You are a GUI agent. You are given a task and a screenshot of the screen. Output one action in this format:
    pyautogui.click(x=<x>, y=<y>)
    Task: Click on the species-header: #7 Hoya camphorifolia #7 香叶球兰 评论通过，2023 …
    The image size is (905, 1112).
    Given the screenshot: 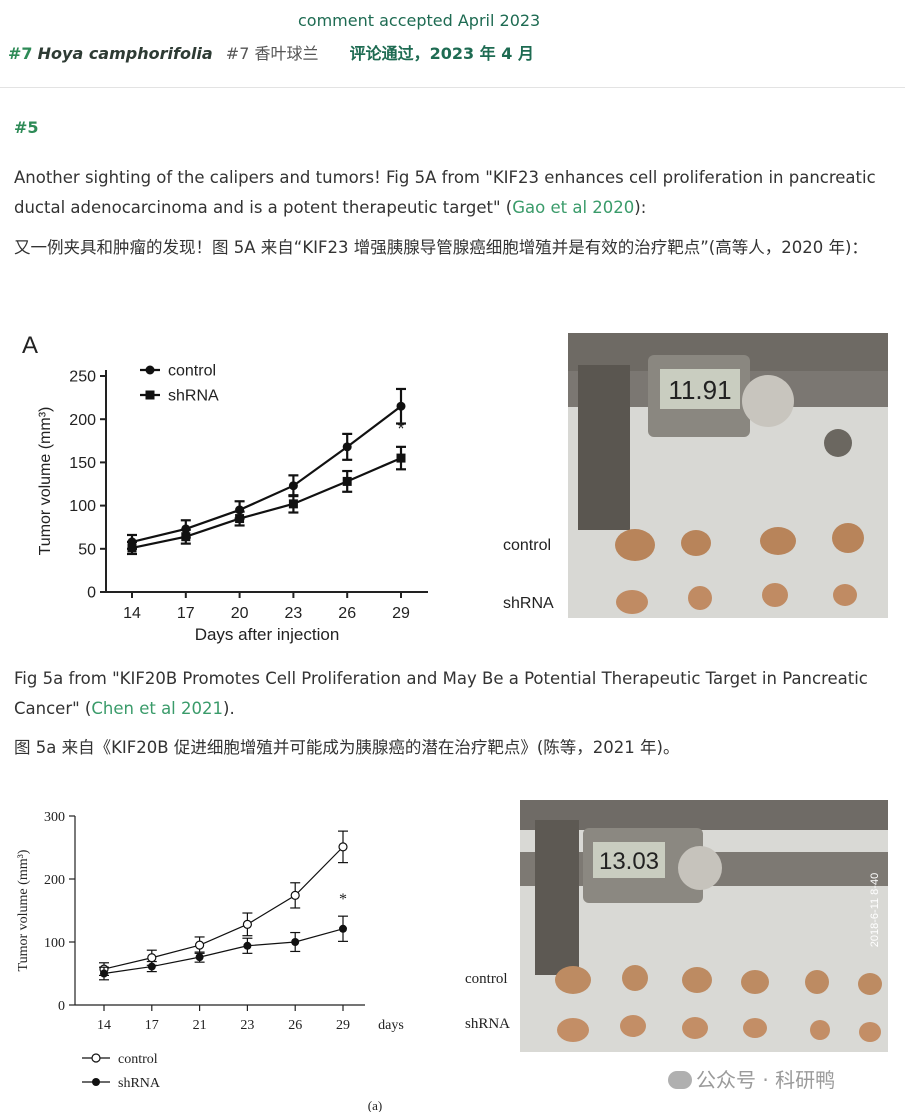 What is the action you would take?
    pyautogui.click(x=271, y=52)
    